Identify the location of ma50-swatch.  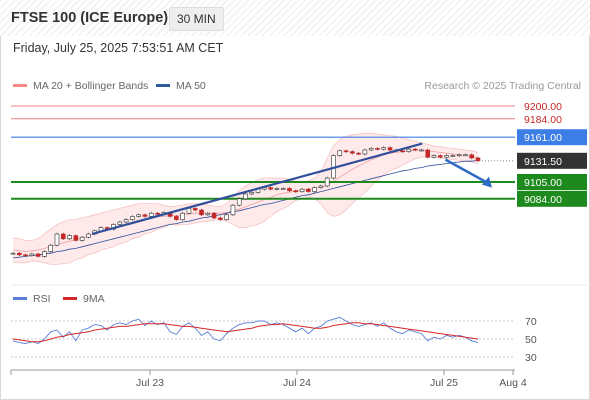
(163, 85).